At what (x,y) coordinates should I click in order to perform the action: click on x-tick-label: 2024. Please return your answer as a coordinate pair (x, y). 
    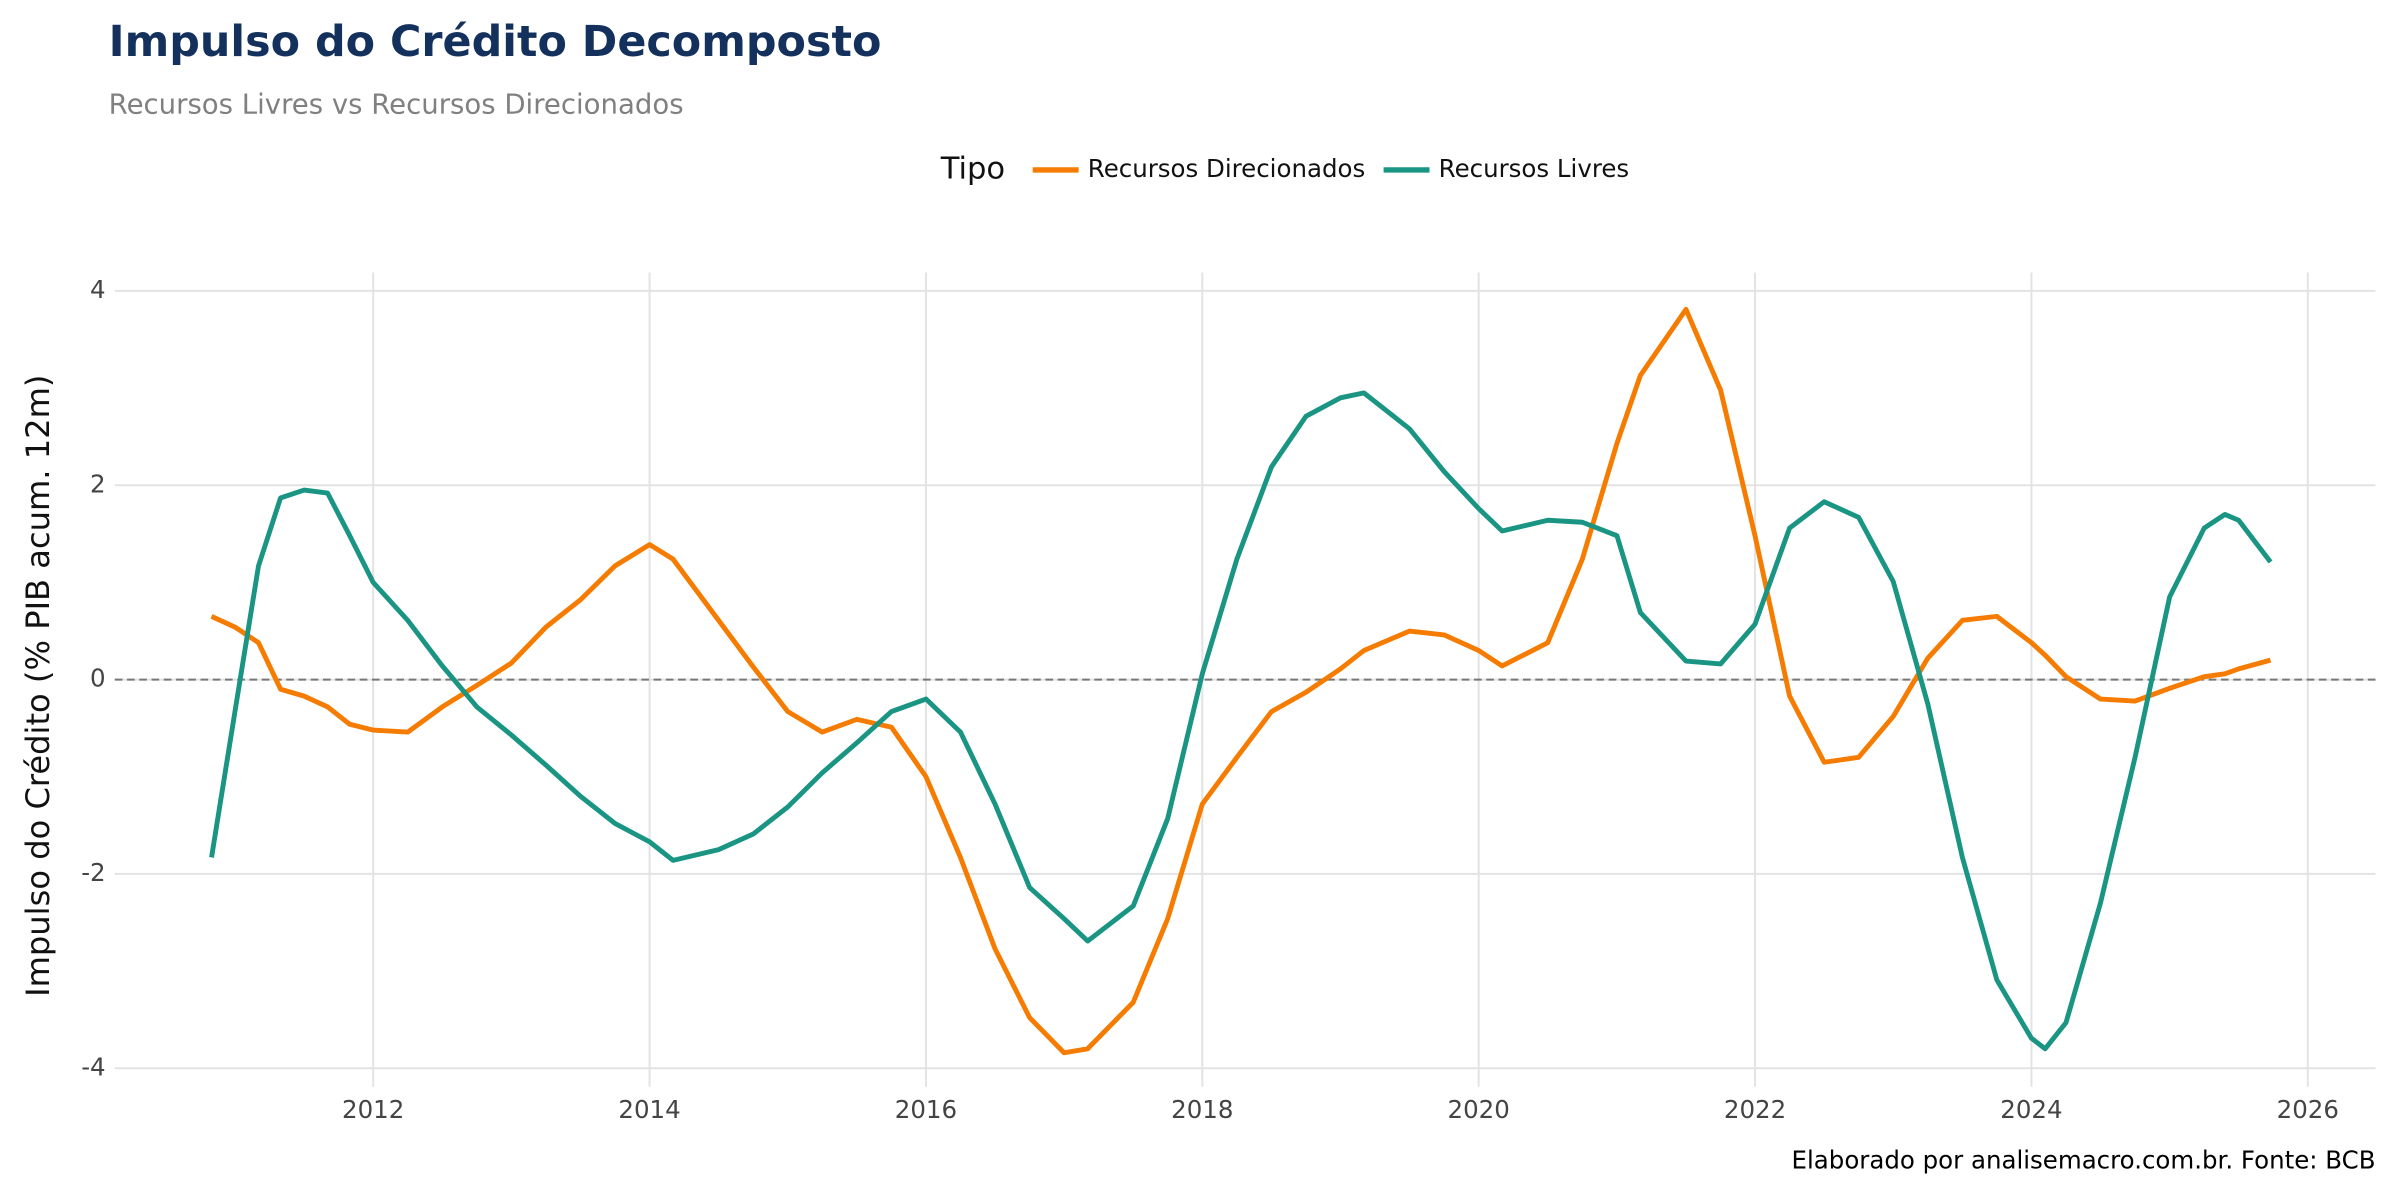
    Looking at the image, I should click on (2031, 1109).